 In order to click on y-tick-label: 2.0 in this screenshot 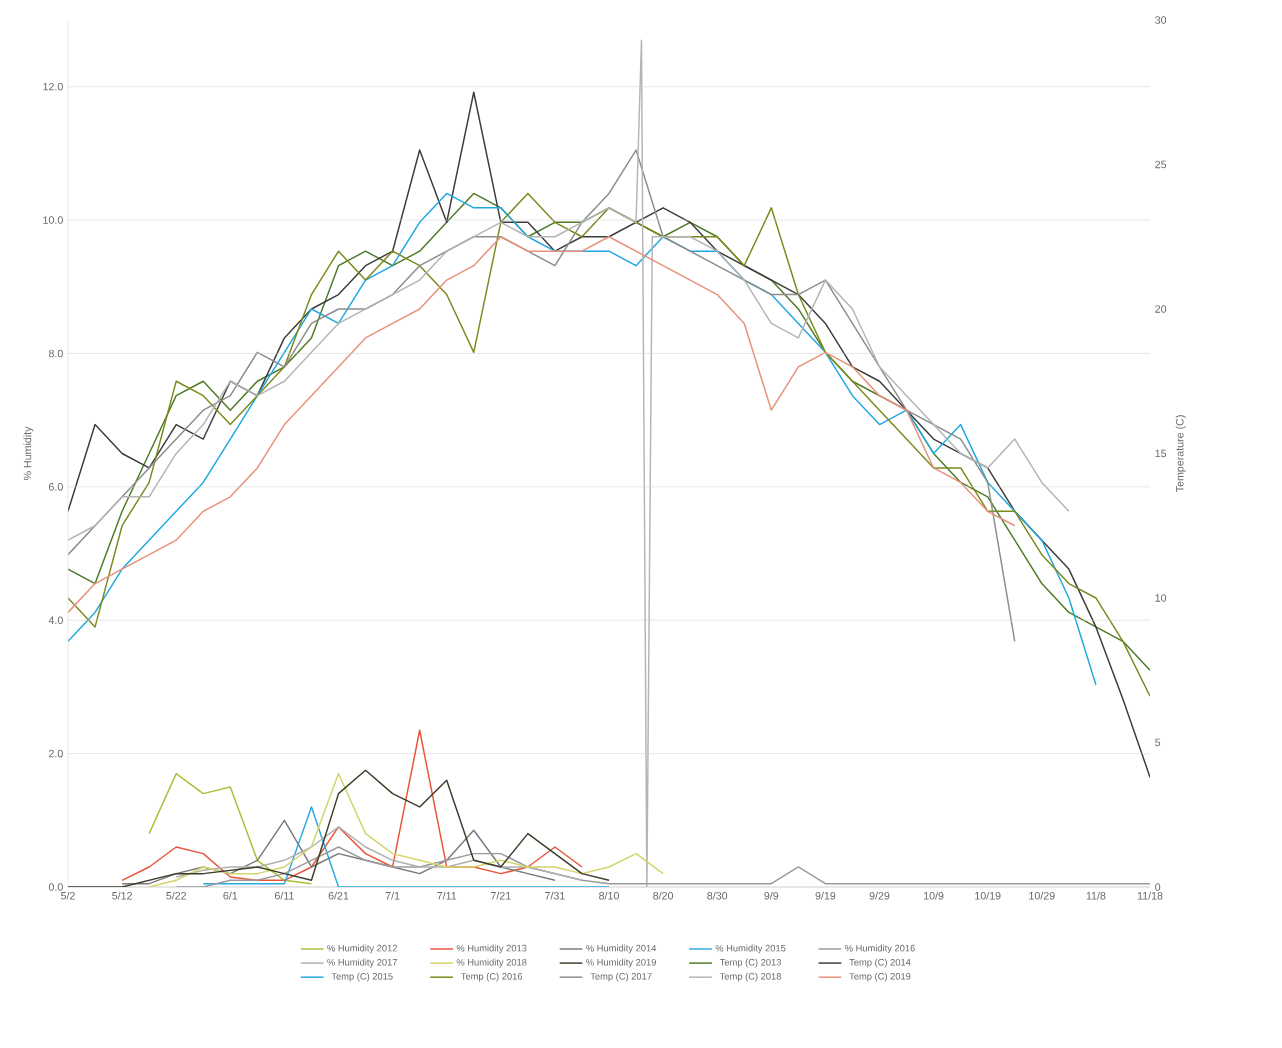, I will do `click(56, 753)`.